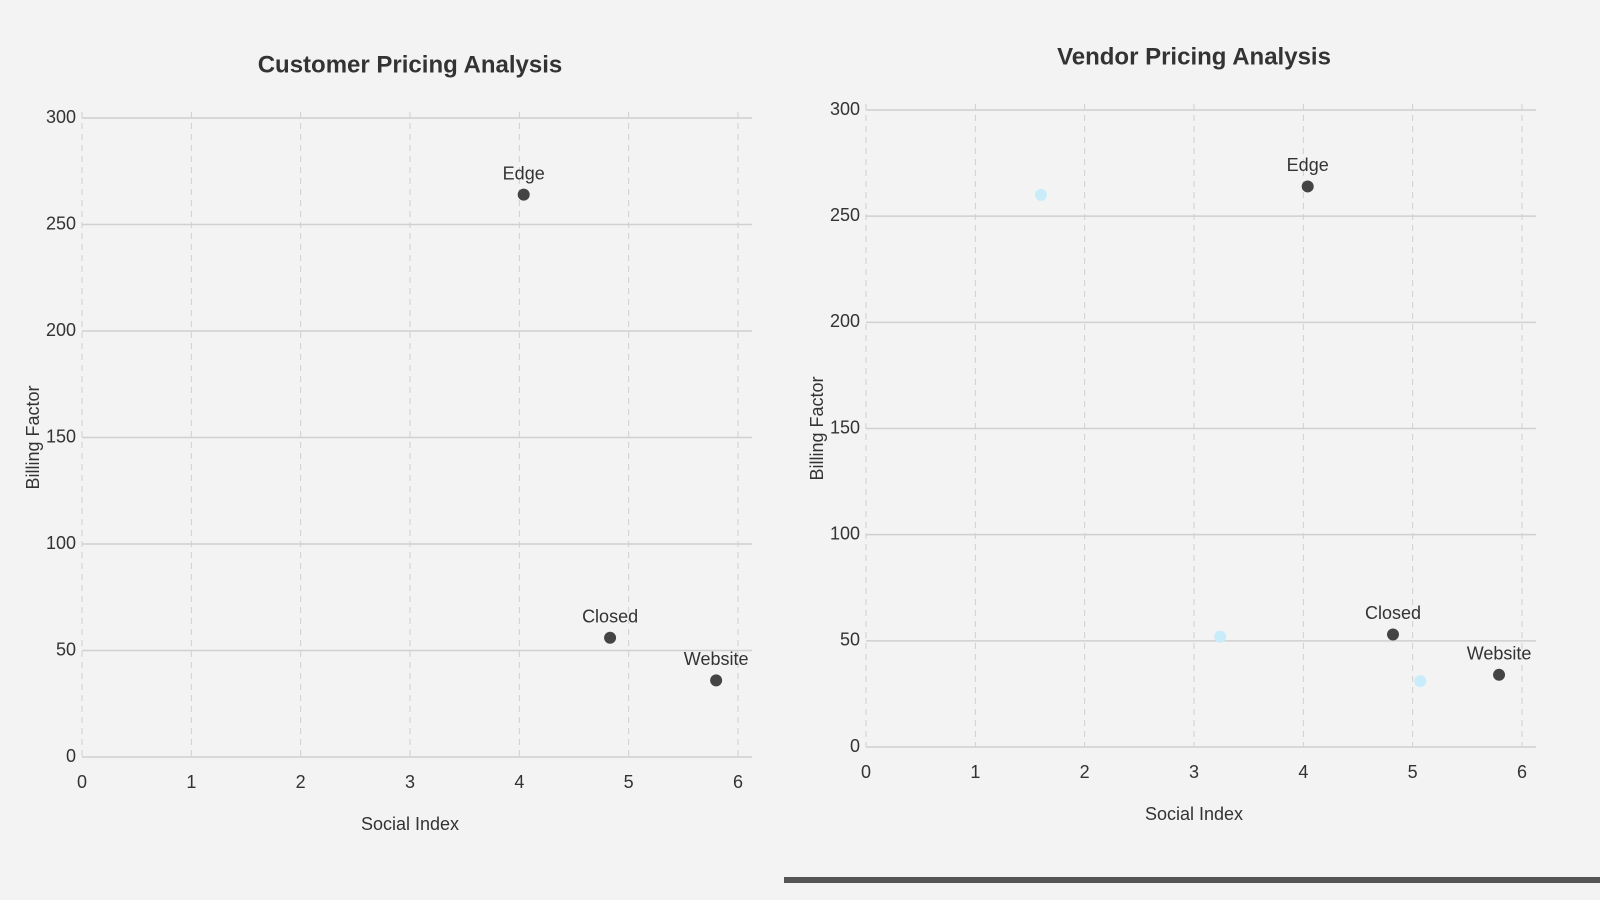 The width and height of the screenshot is (1600, 900). Describe the element at coordinates (1192, 880) in the screenshot. I see `scroll-bar` at that location.